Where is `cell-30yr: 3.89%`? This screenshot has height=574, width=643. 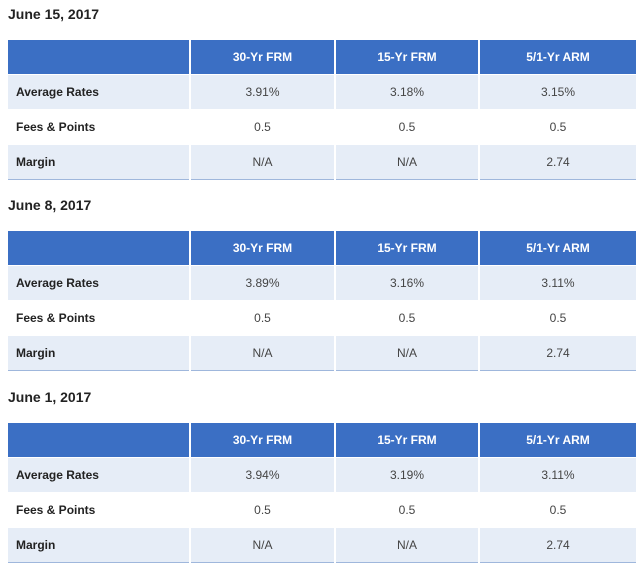 cell-30yr: 3.89% is located at coordinates (262, 283).